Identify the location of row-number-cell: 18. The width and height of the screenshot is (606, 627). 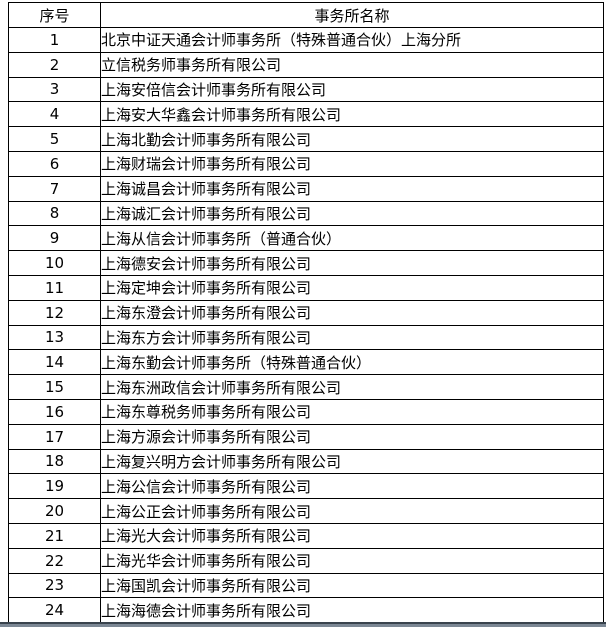
(54, 461).